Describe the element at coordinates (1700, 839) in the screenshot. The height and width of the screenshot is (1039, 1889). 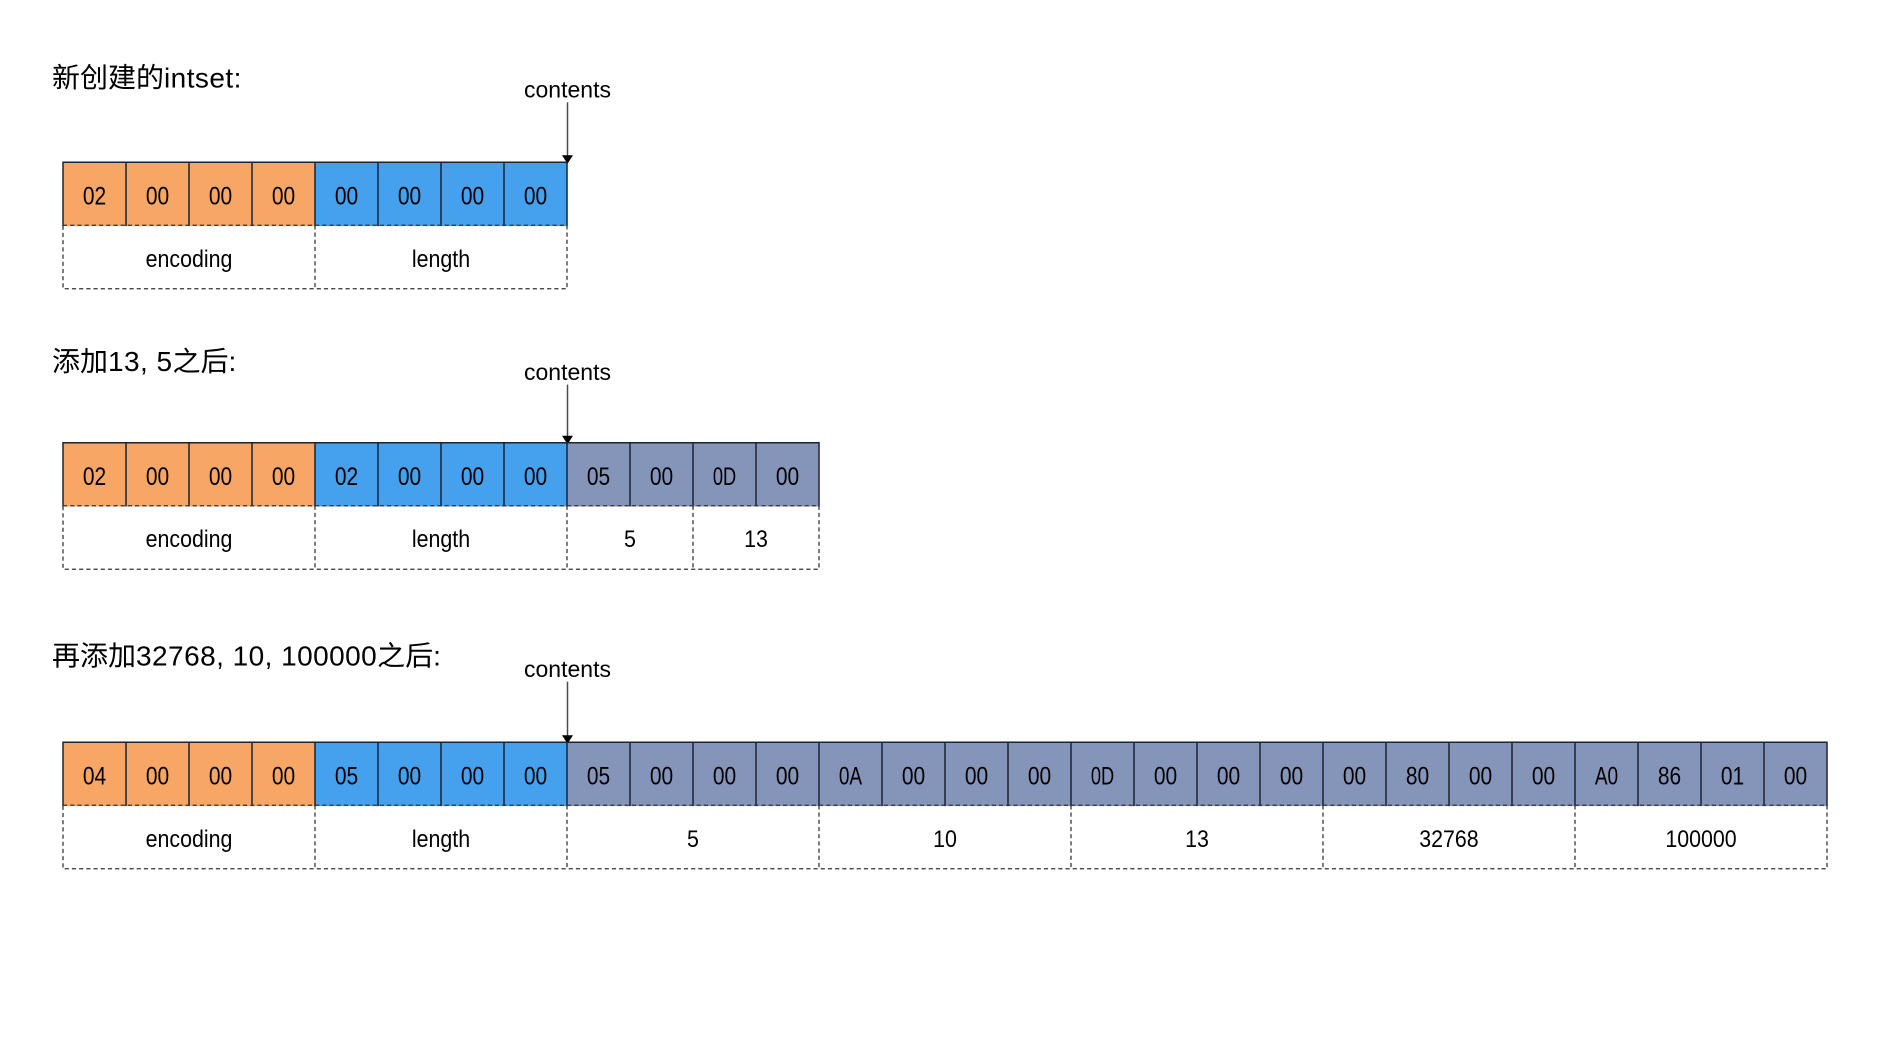
I see `svg-text: 100000` at that location.